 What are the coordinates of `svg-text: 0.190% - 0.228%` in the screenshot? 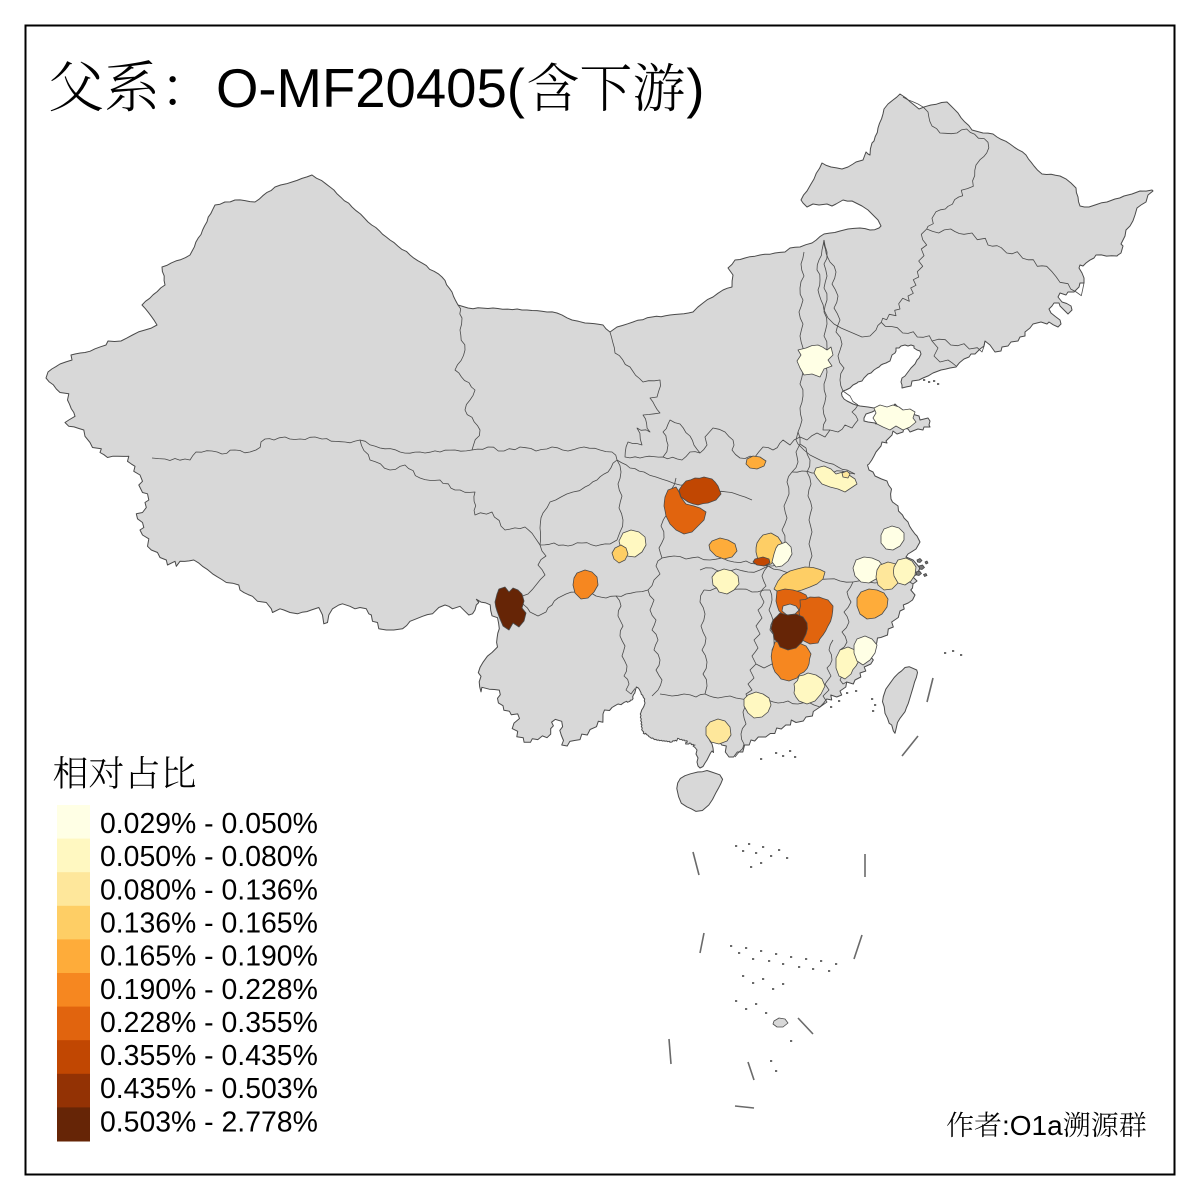 It's located at (209, 990).